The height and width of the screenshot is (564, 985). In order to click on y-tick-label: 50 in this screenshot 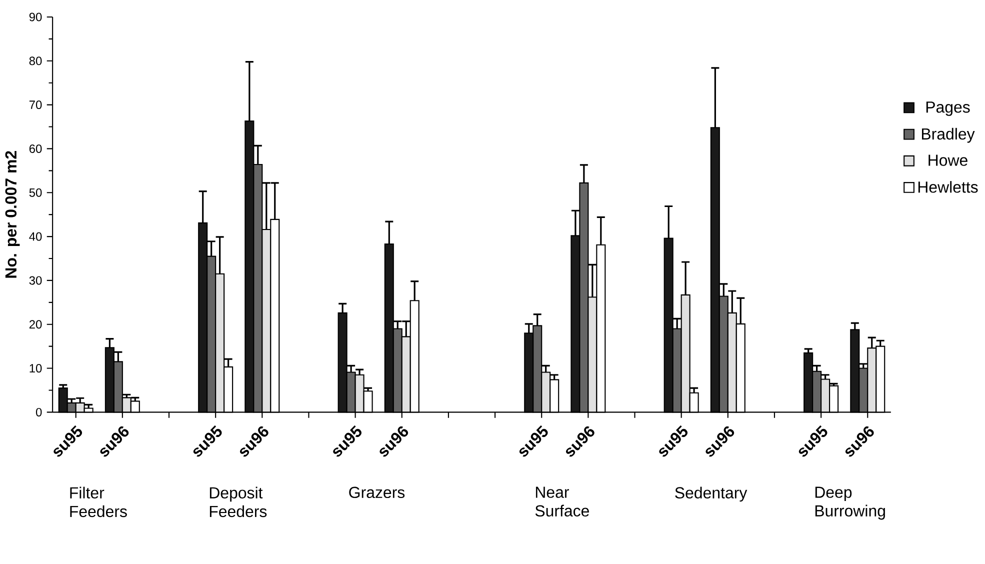, I will do `click(35, 192)`.